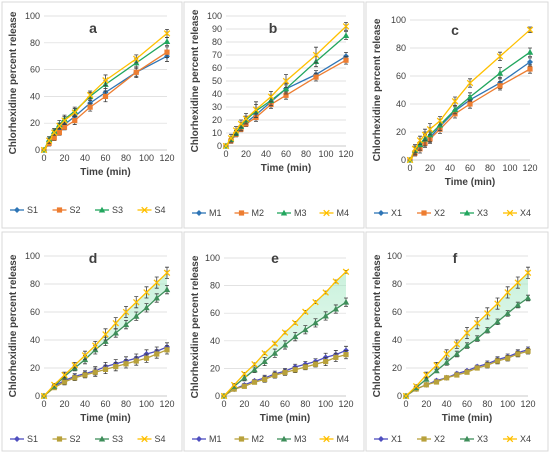 The width and height of the screenshot is (550, 453). I want to click on series-X3, so click(470, 105).